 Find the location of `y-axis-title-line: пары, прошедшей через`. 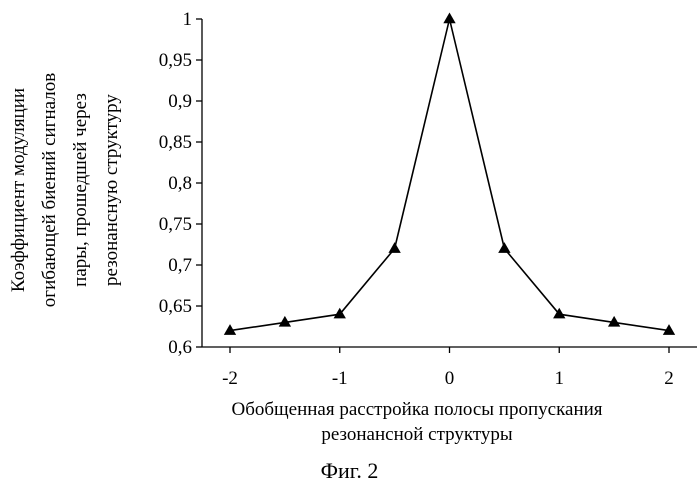

y-axis-title-line: пары, прошедшей через is located at coordinates (80, 190).